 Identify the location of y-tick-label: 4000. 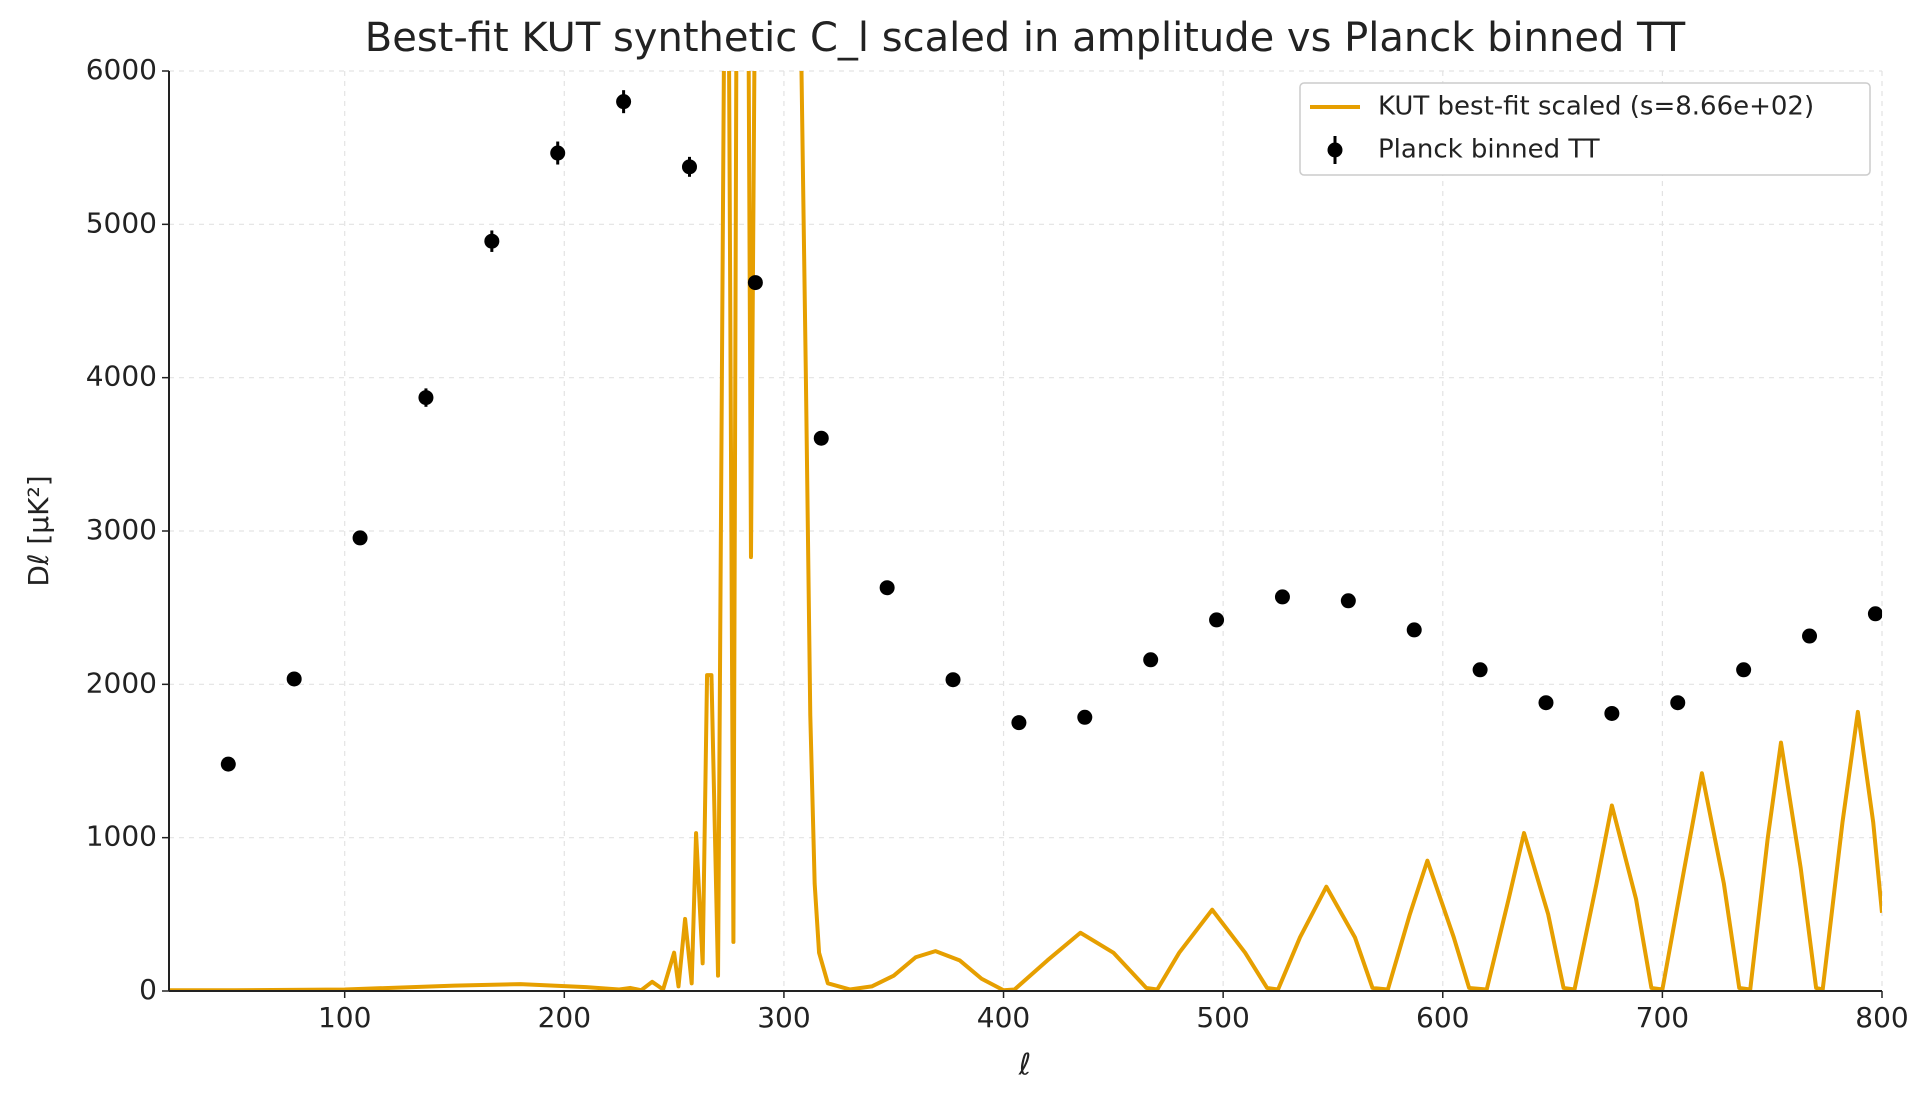
(121, 376).